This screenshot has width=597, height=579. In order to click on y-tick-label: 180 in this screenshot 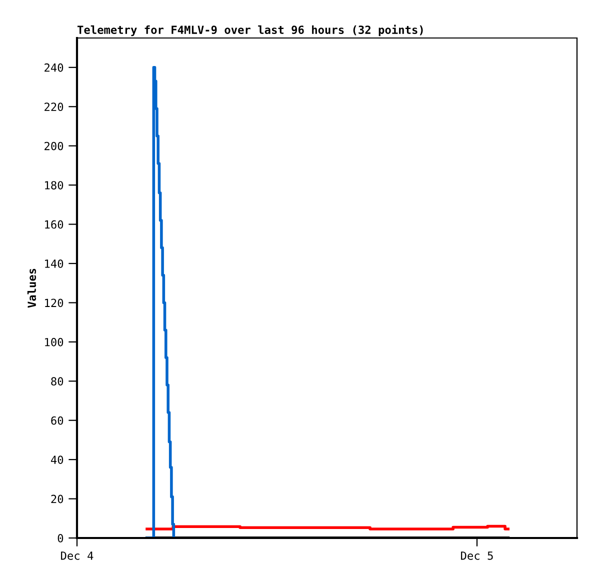, I will do `click(54, 185)`.